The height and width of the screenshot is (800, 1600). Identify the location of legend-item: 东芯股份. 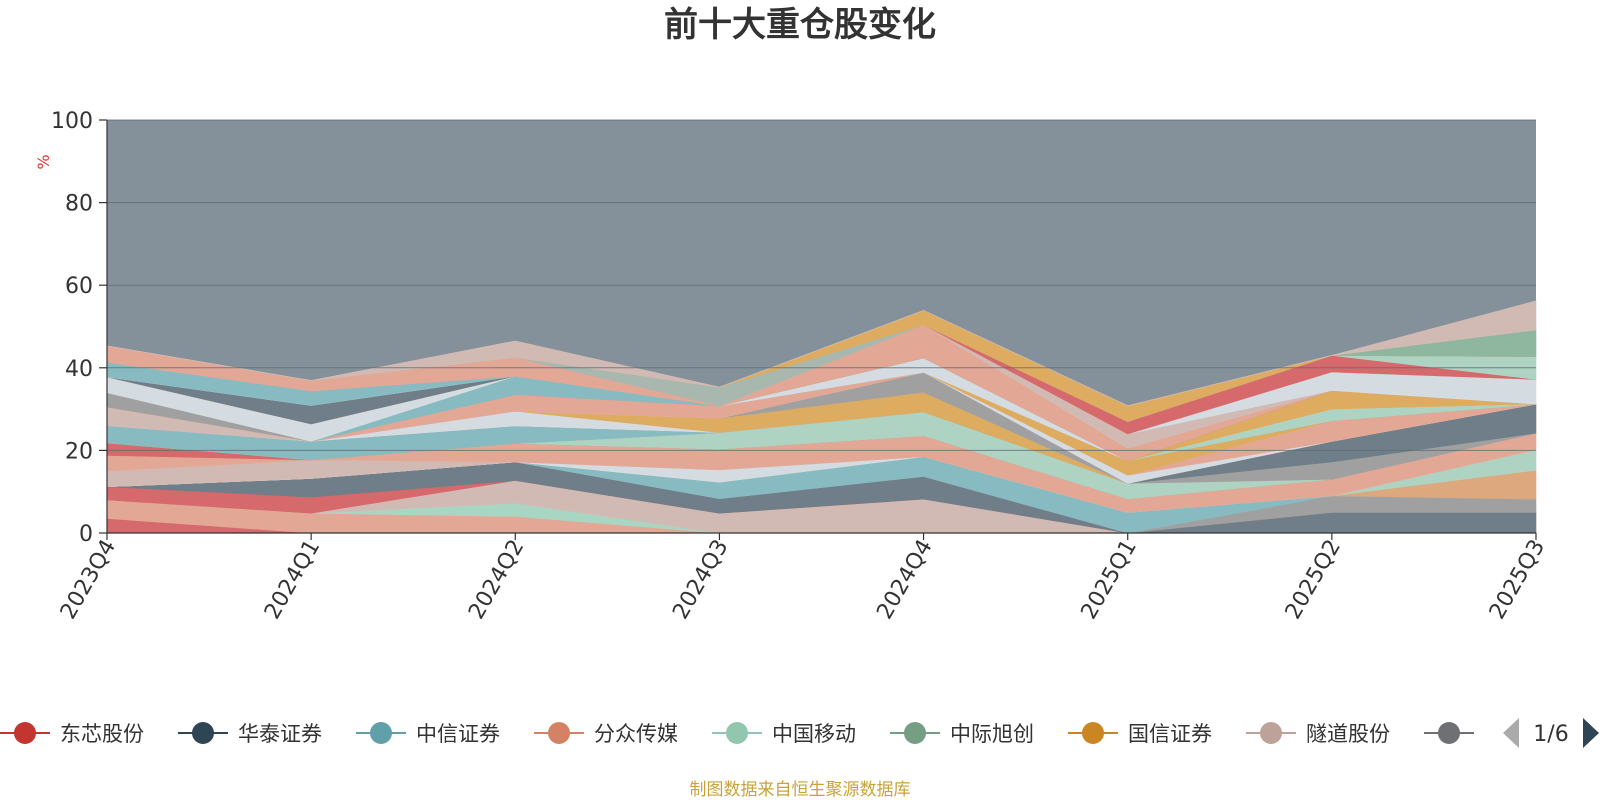
(72, 734).